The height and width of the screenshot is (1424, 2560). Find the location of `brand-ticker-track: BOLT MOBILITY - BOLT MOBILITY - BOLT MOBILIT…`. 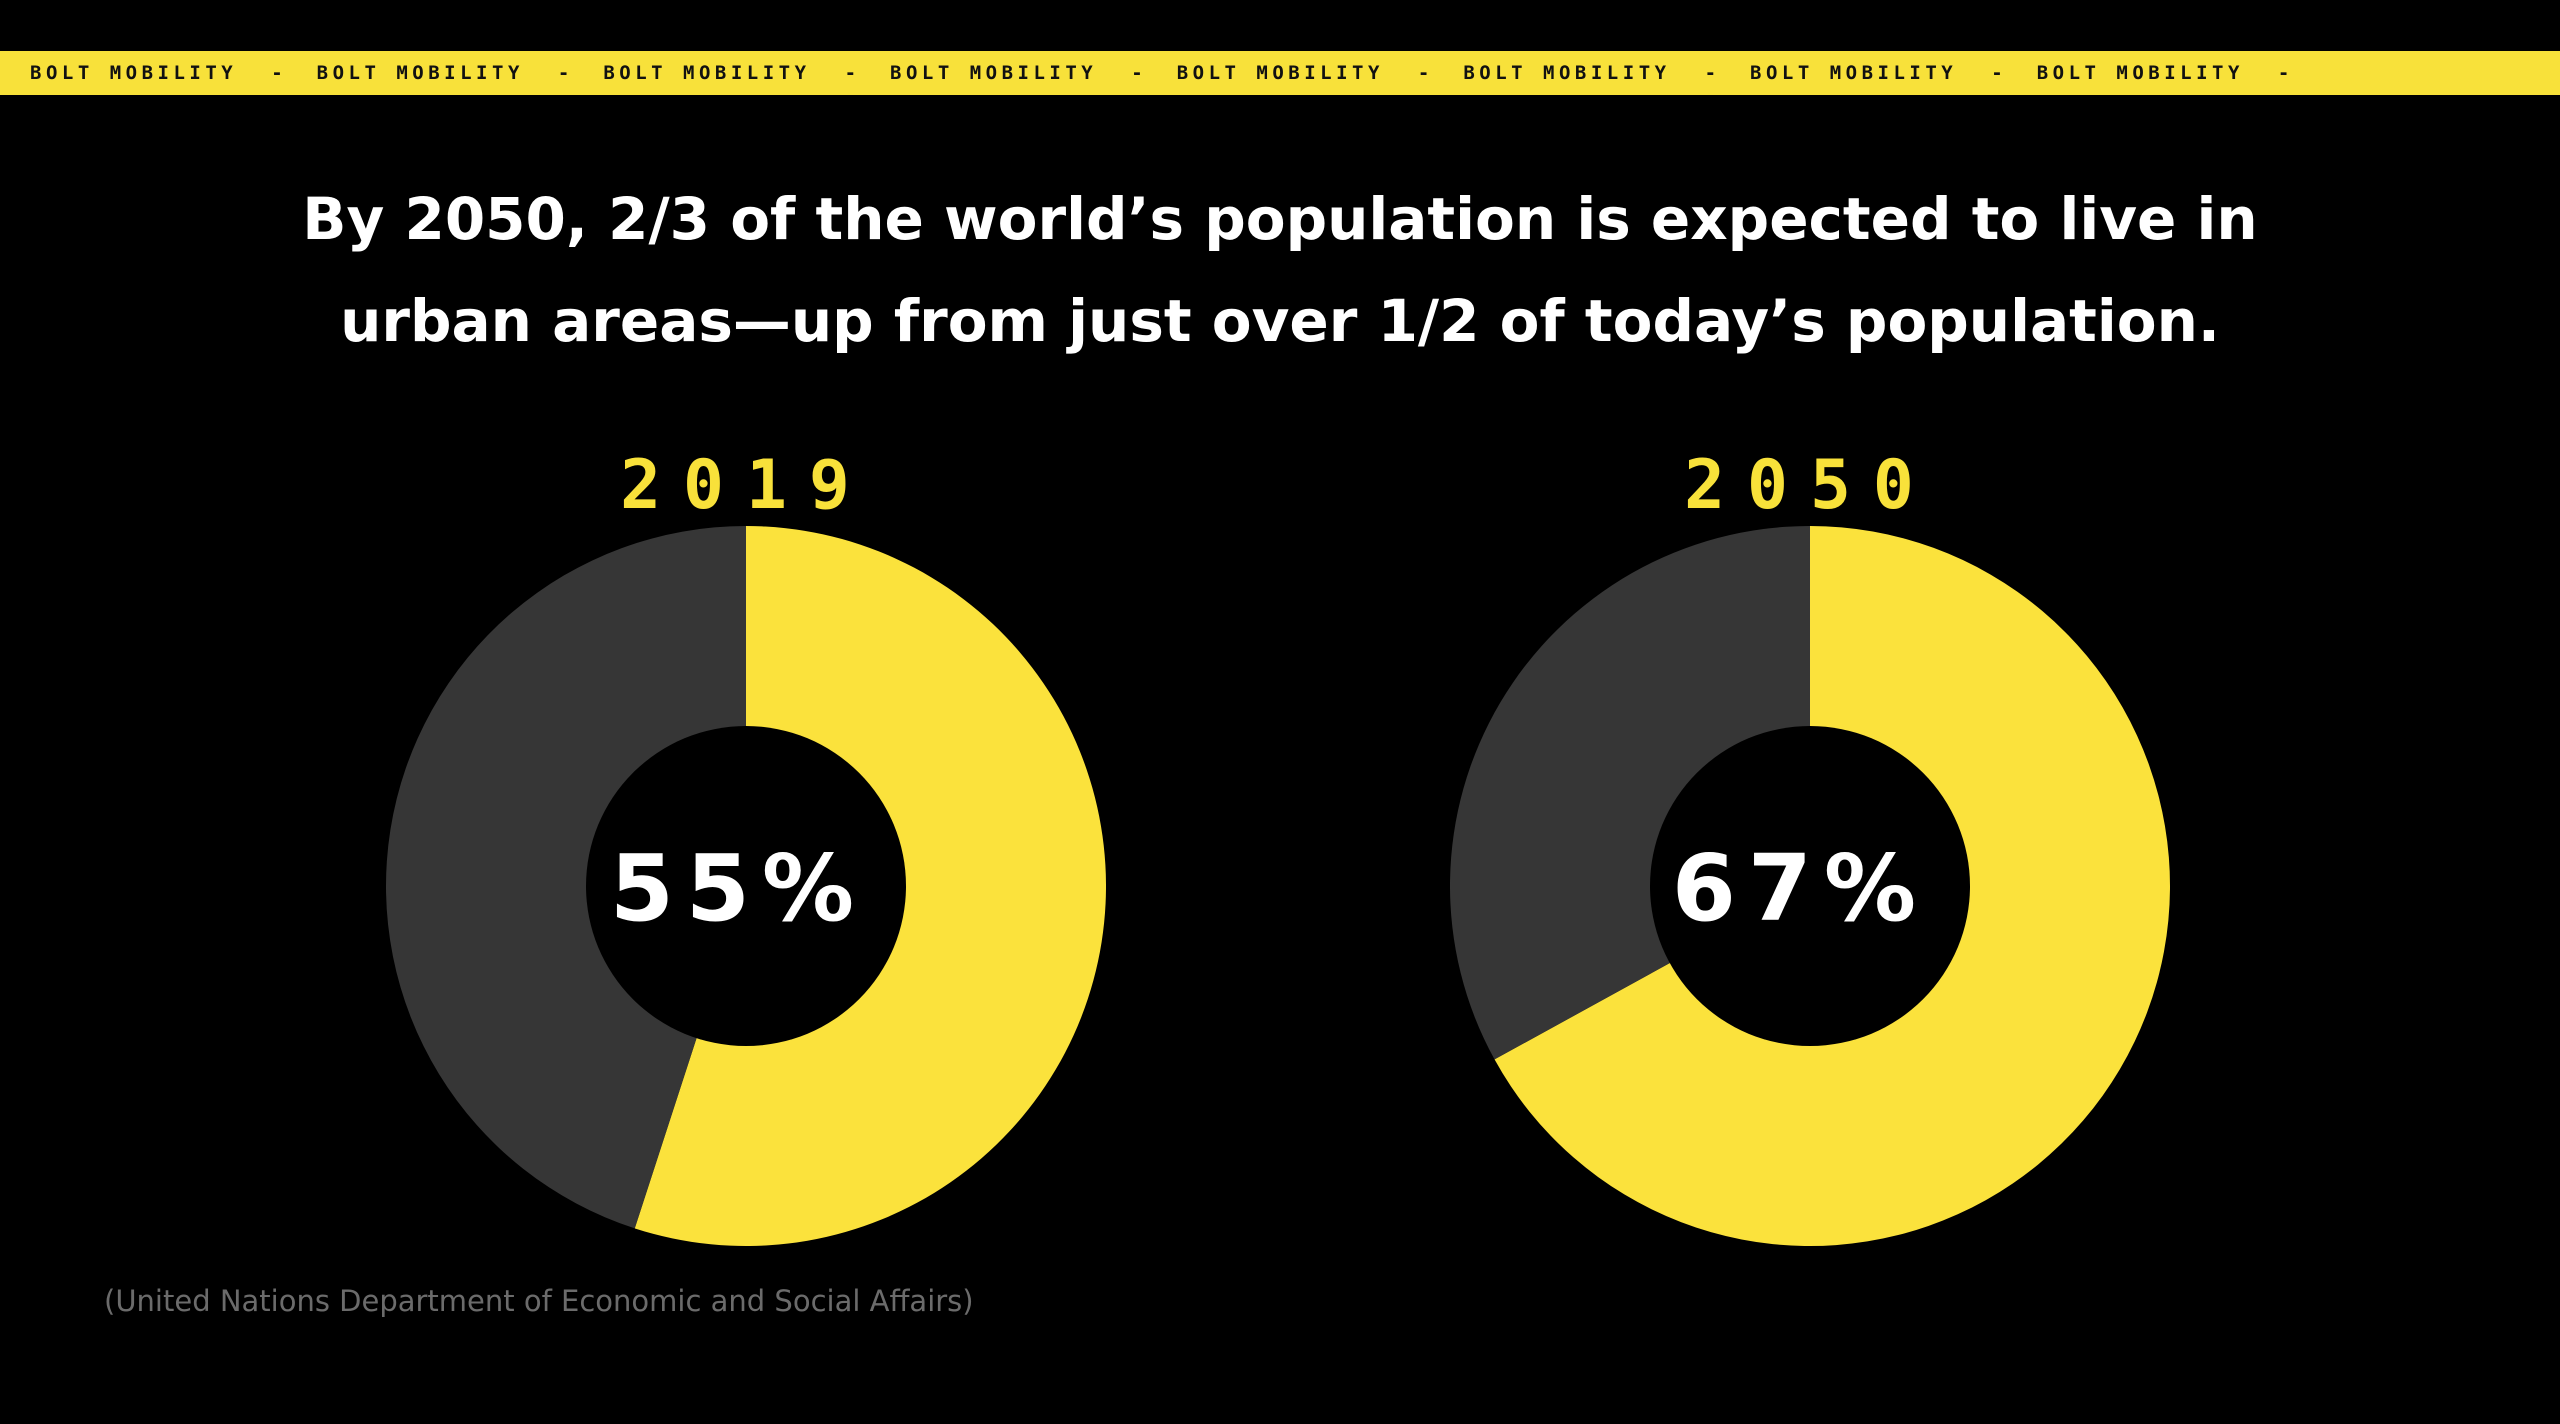

brand-ticker-track: BOLT MOBILITY - BOLT MOBILITY - BOLT MOBILIT… is located at coordinates (1176, 73).